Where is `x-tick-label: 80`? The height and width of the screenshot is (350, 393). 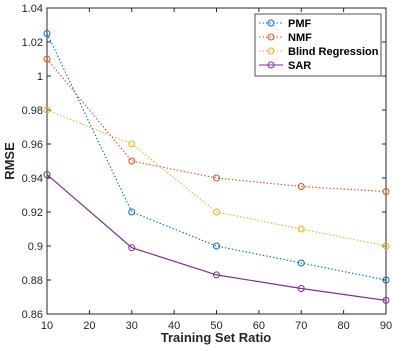
x-tick-label: 80 is located at coordinates (344, 326).